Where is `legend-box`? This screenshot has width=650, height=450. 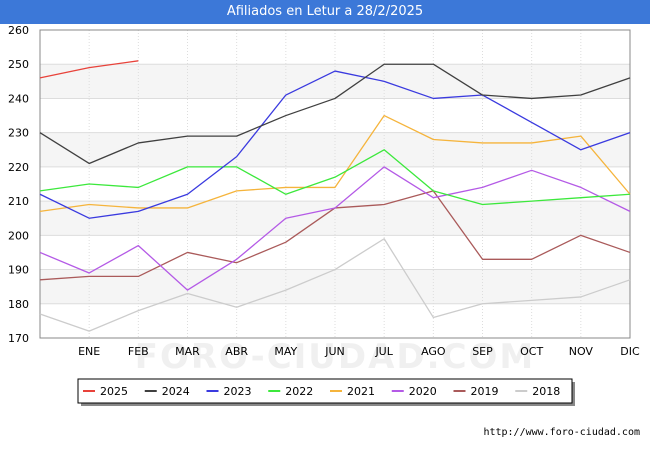 legend-box is located at coordinates (325, 391).